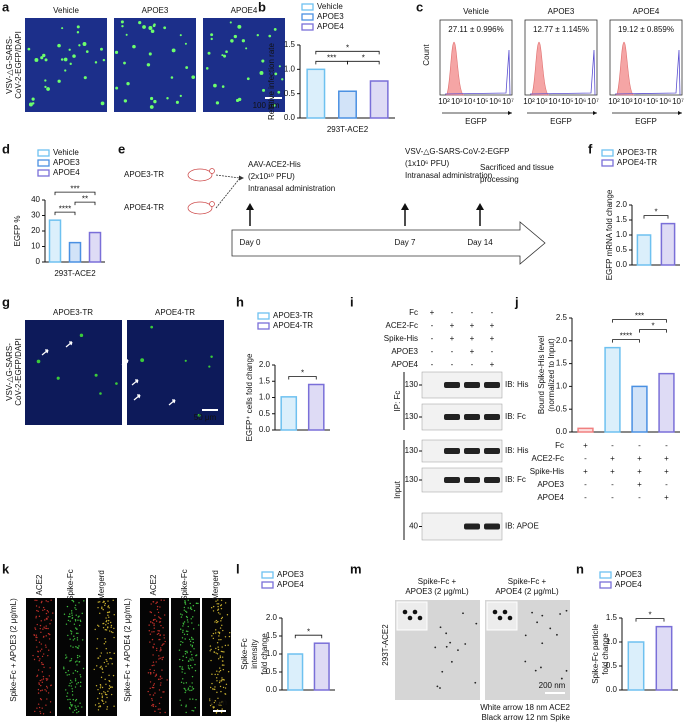 Image resolution: width=690 pixels, height=724 pixels. What do you see at coordinates (266, 105) in the screenshot?
I see `label: 100 μm` at bounding box center [266, 105].